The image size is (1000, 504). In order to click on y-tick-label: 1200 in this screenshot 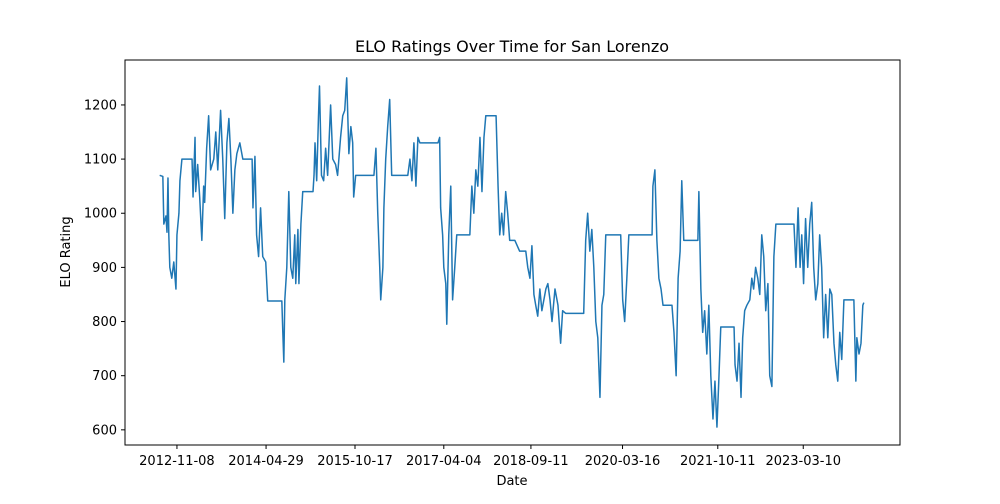, I will do `click(100, 105)`.